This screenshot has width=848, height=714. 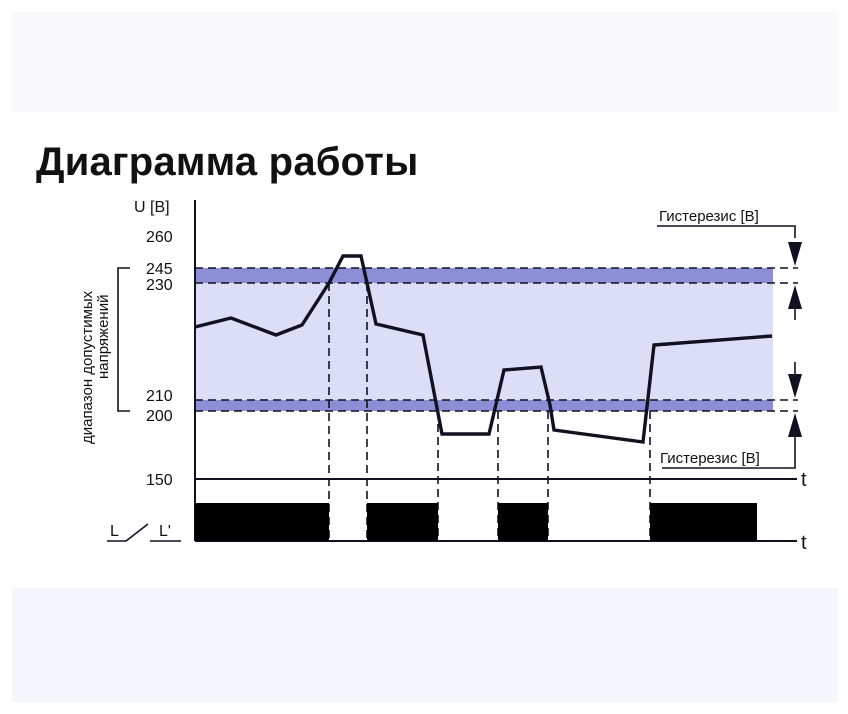 I want to click on hysteresis-bottom-leader, so click(x=729, y=453).